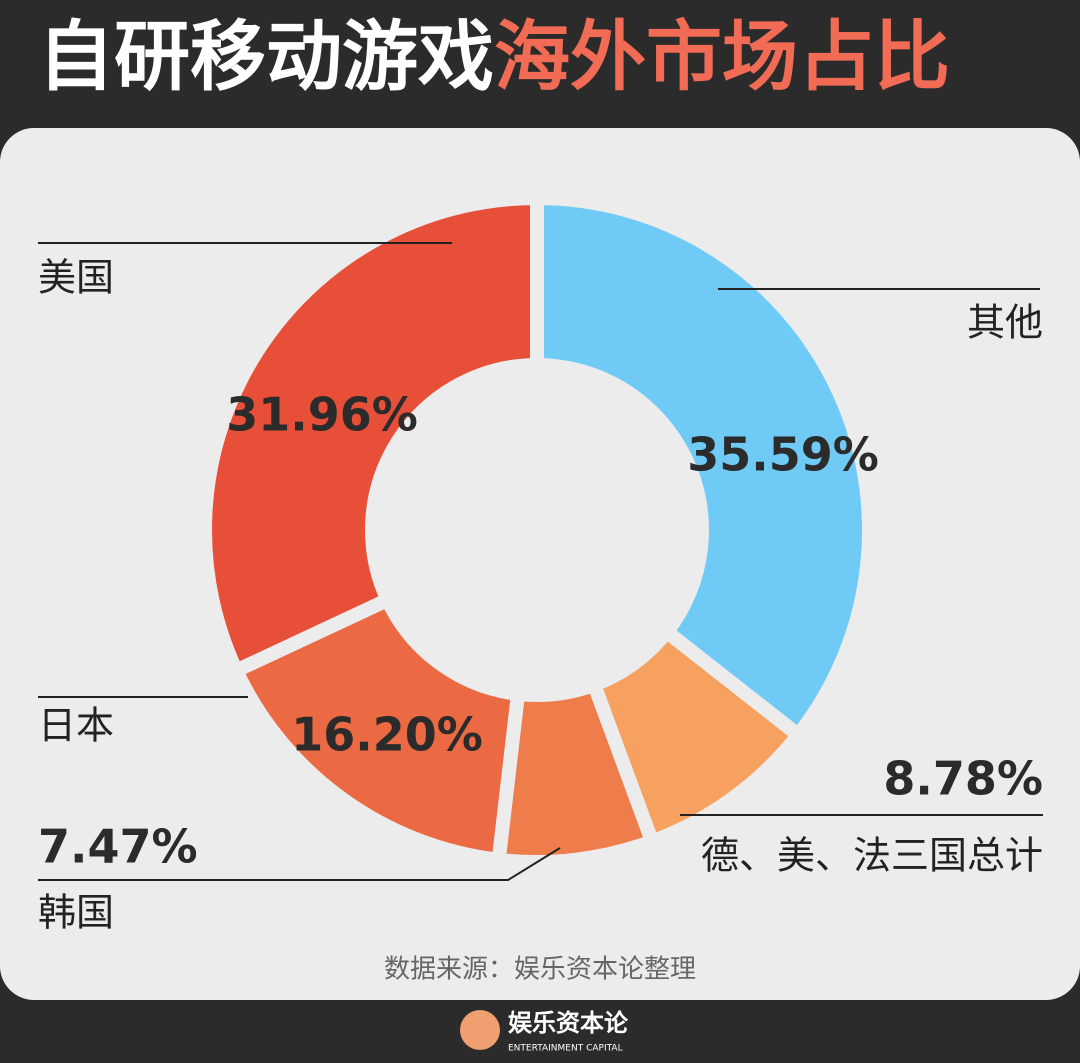  What do you see at coordinates (76, 278) in the screenshot?
I see `category-label: 美国` at bounding box center [76, 278].